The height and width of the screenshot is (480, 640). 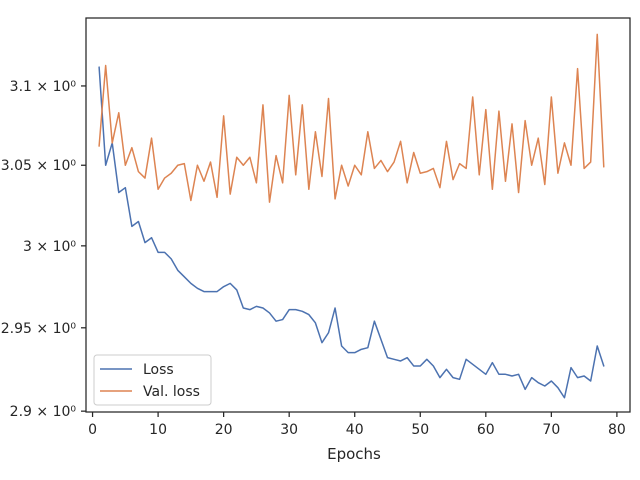 I want to click on x-tick-label: 70, so click(x=551, y=430).